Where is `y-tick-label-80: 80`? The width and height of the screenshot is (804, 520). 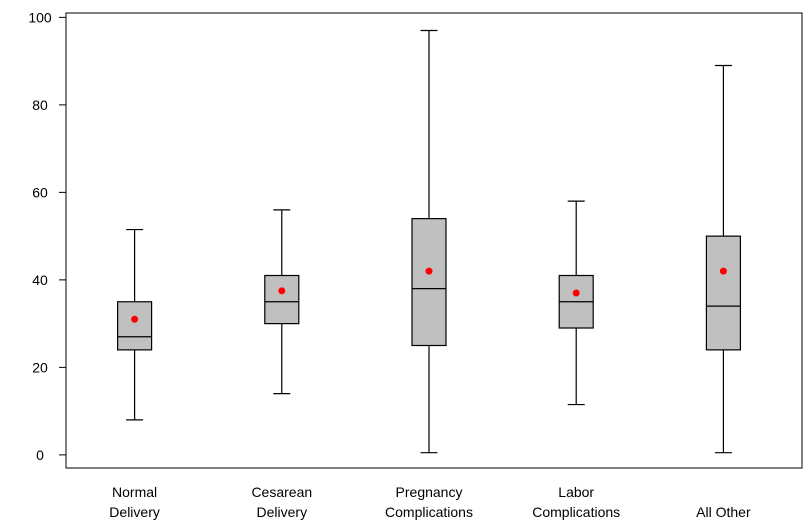
y-tick-label-80: 80 is located at coordinates (40, 105).